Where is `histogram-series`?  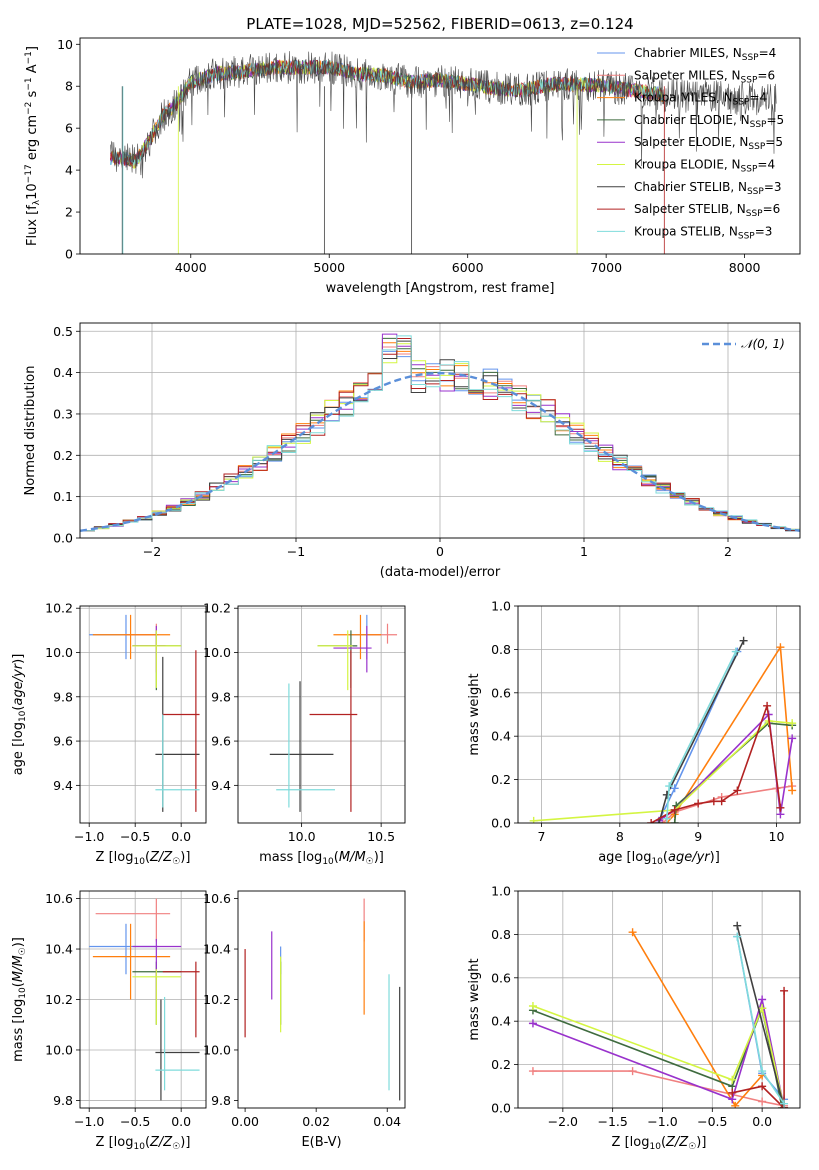 histogram-series is located at coordinates (440, 433).